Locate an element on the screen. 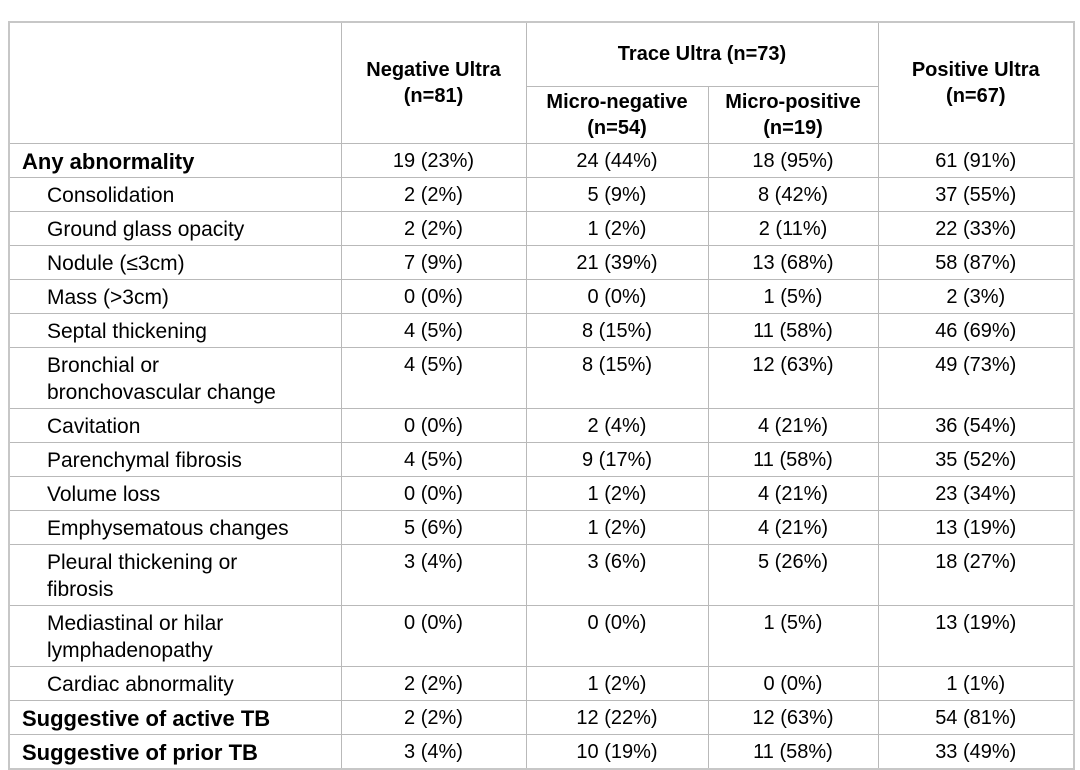 This screenshot has height=770, width=1080. count-percent-cell: 8 (42%) is located at coordinates (793, 194).